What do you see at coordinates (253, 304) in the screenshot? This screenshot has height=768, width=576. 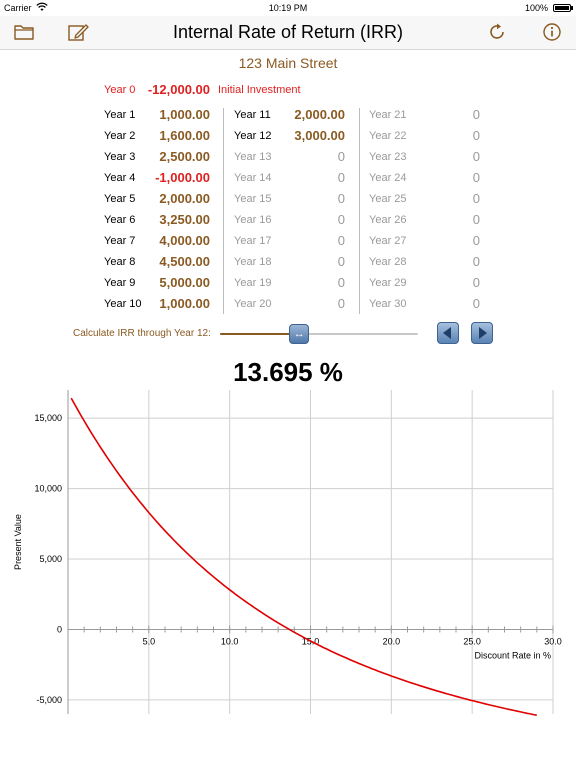 I see `year-label: Year 20` at bounding box center [253, 304].